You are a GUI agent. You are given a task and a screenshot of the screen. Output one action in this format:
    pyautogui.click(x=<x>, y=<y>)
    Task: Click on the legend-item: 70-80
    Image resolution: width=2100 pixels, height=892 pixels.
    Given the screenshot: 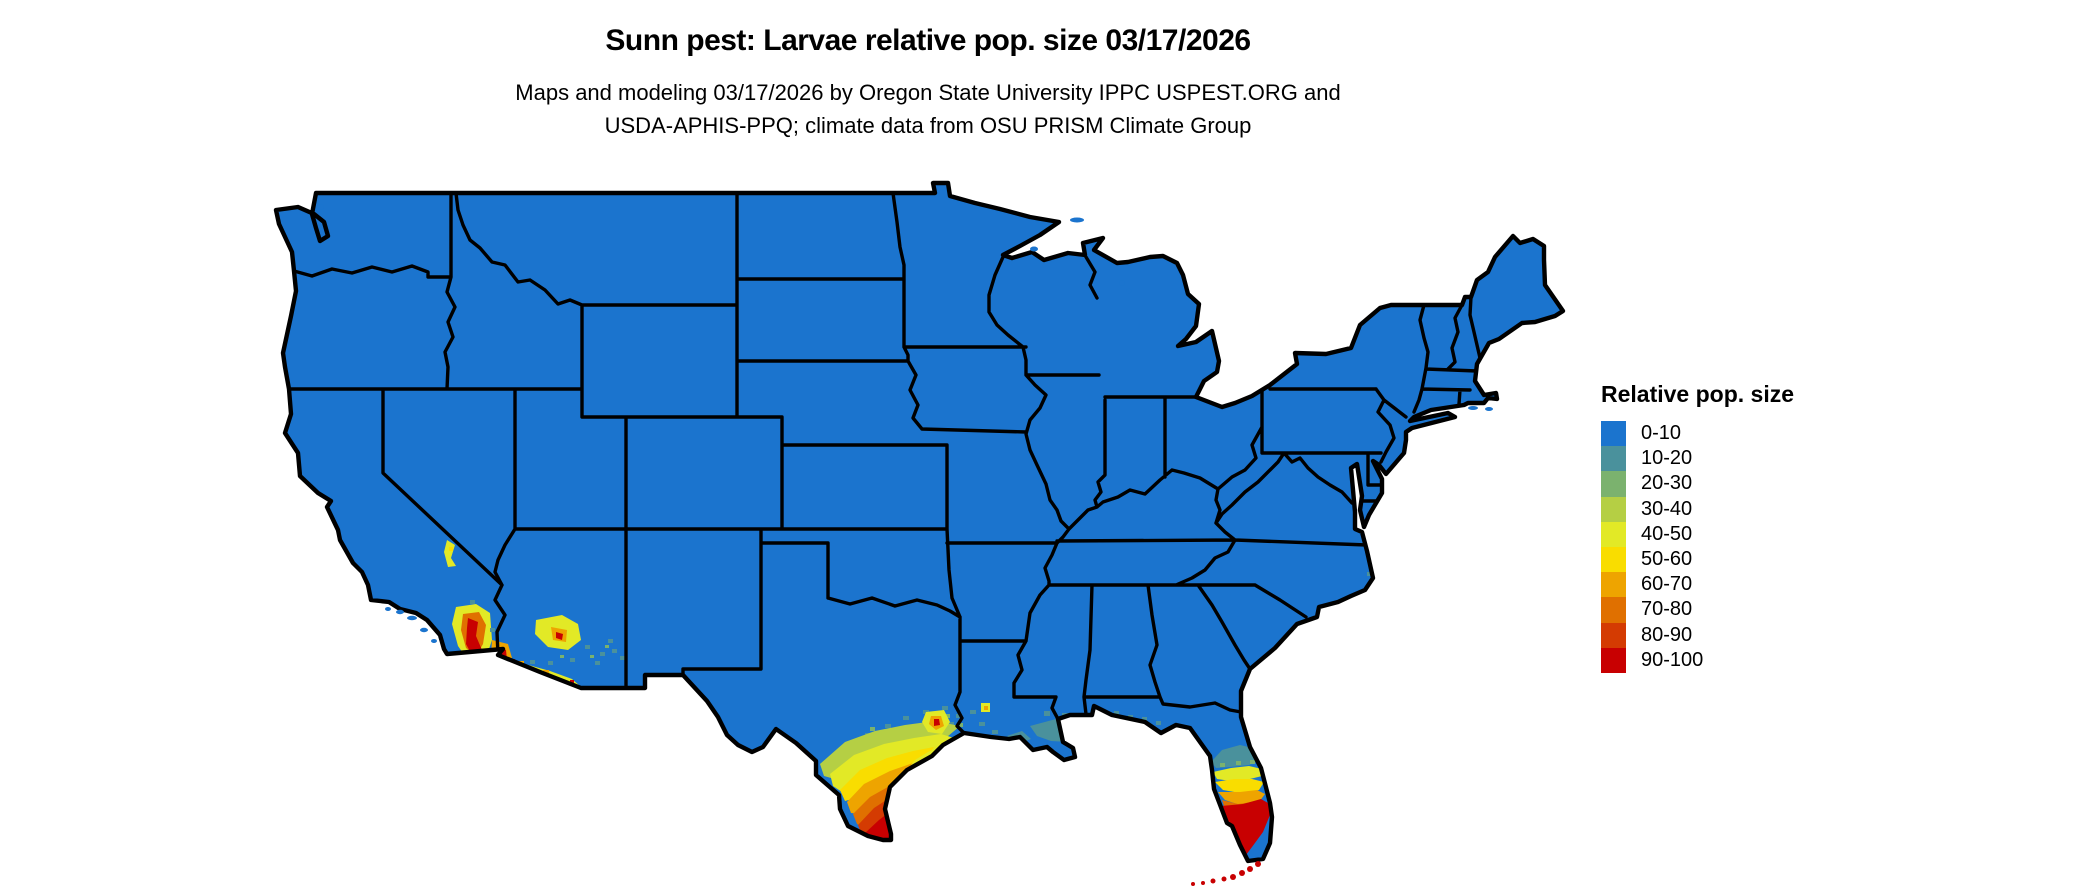 What is the action you would take?
    pyautogui.click(x=1697, y=610)
    